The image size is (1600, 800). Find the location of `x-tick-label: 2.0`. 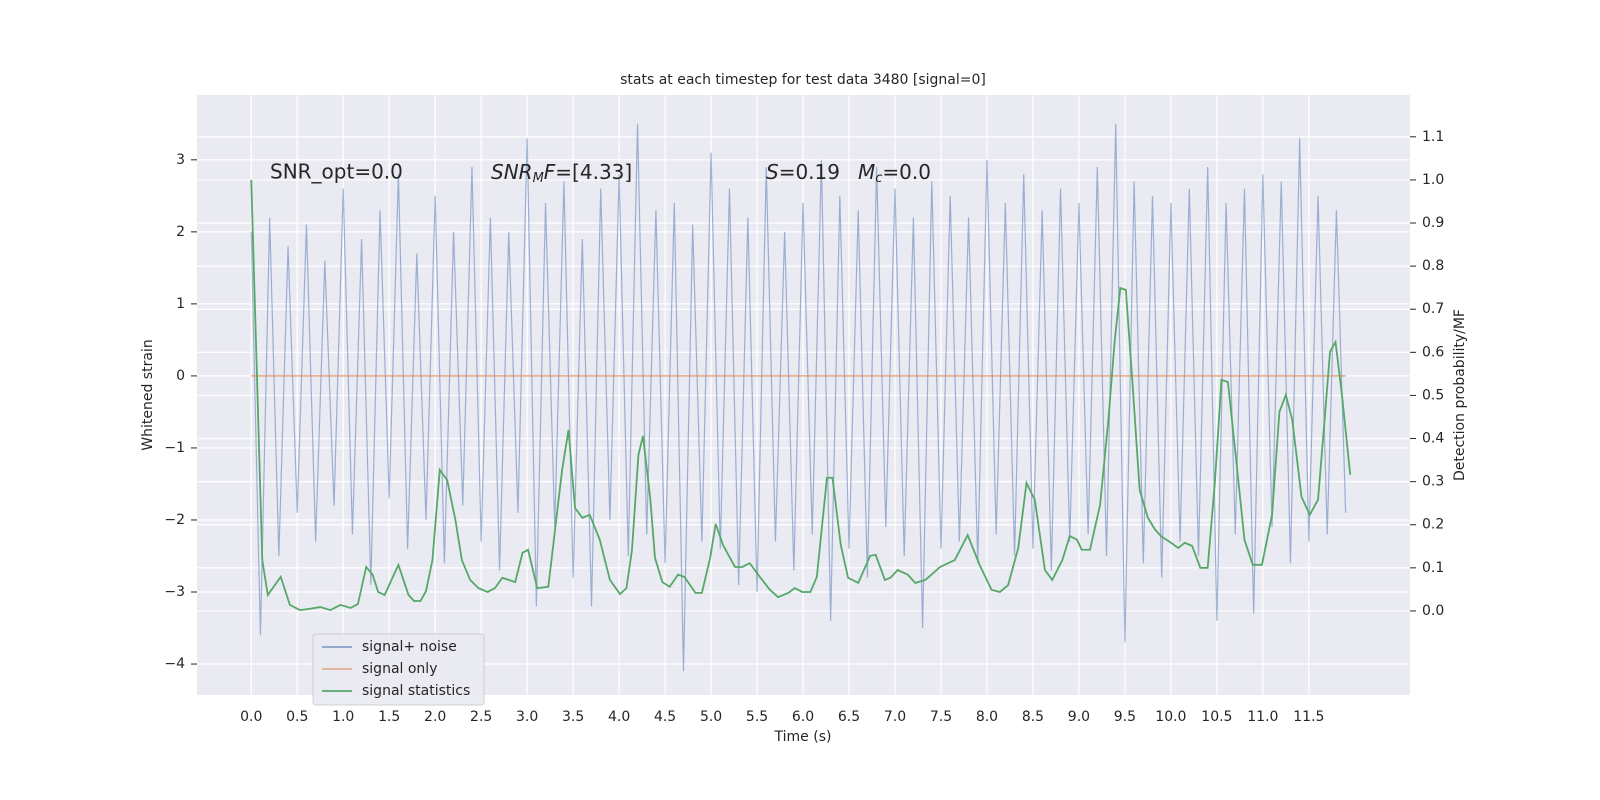

x-tick-label: 2.0 is located at coordinates (435, 717).